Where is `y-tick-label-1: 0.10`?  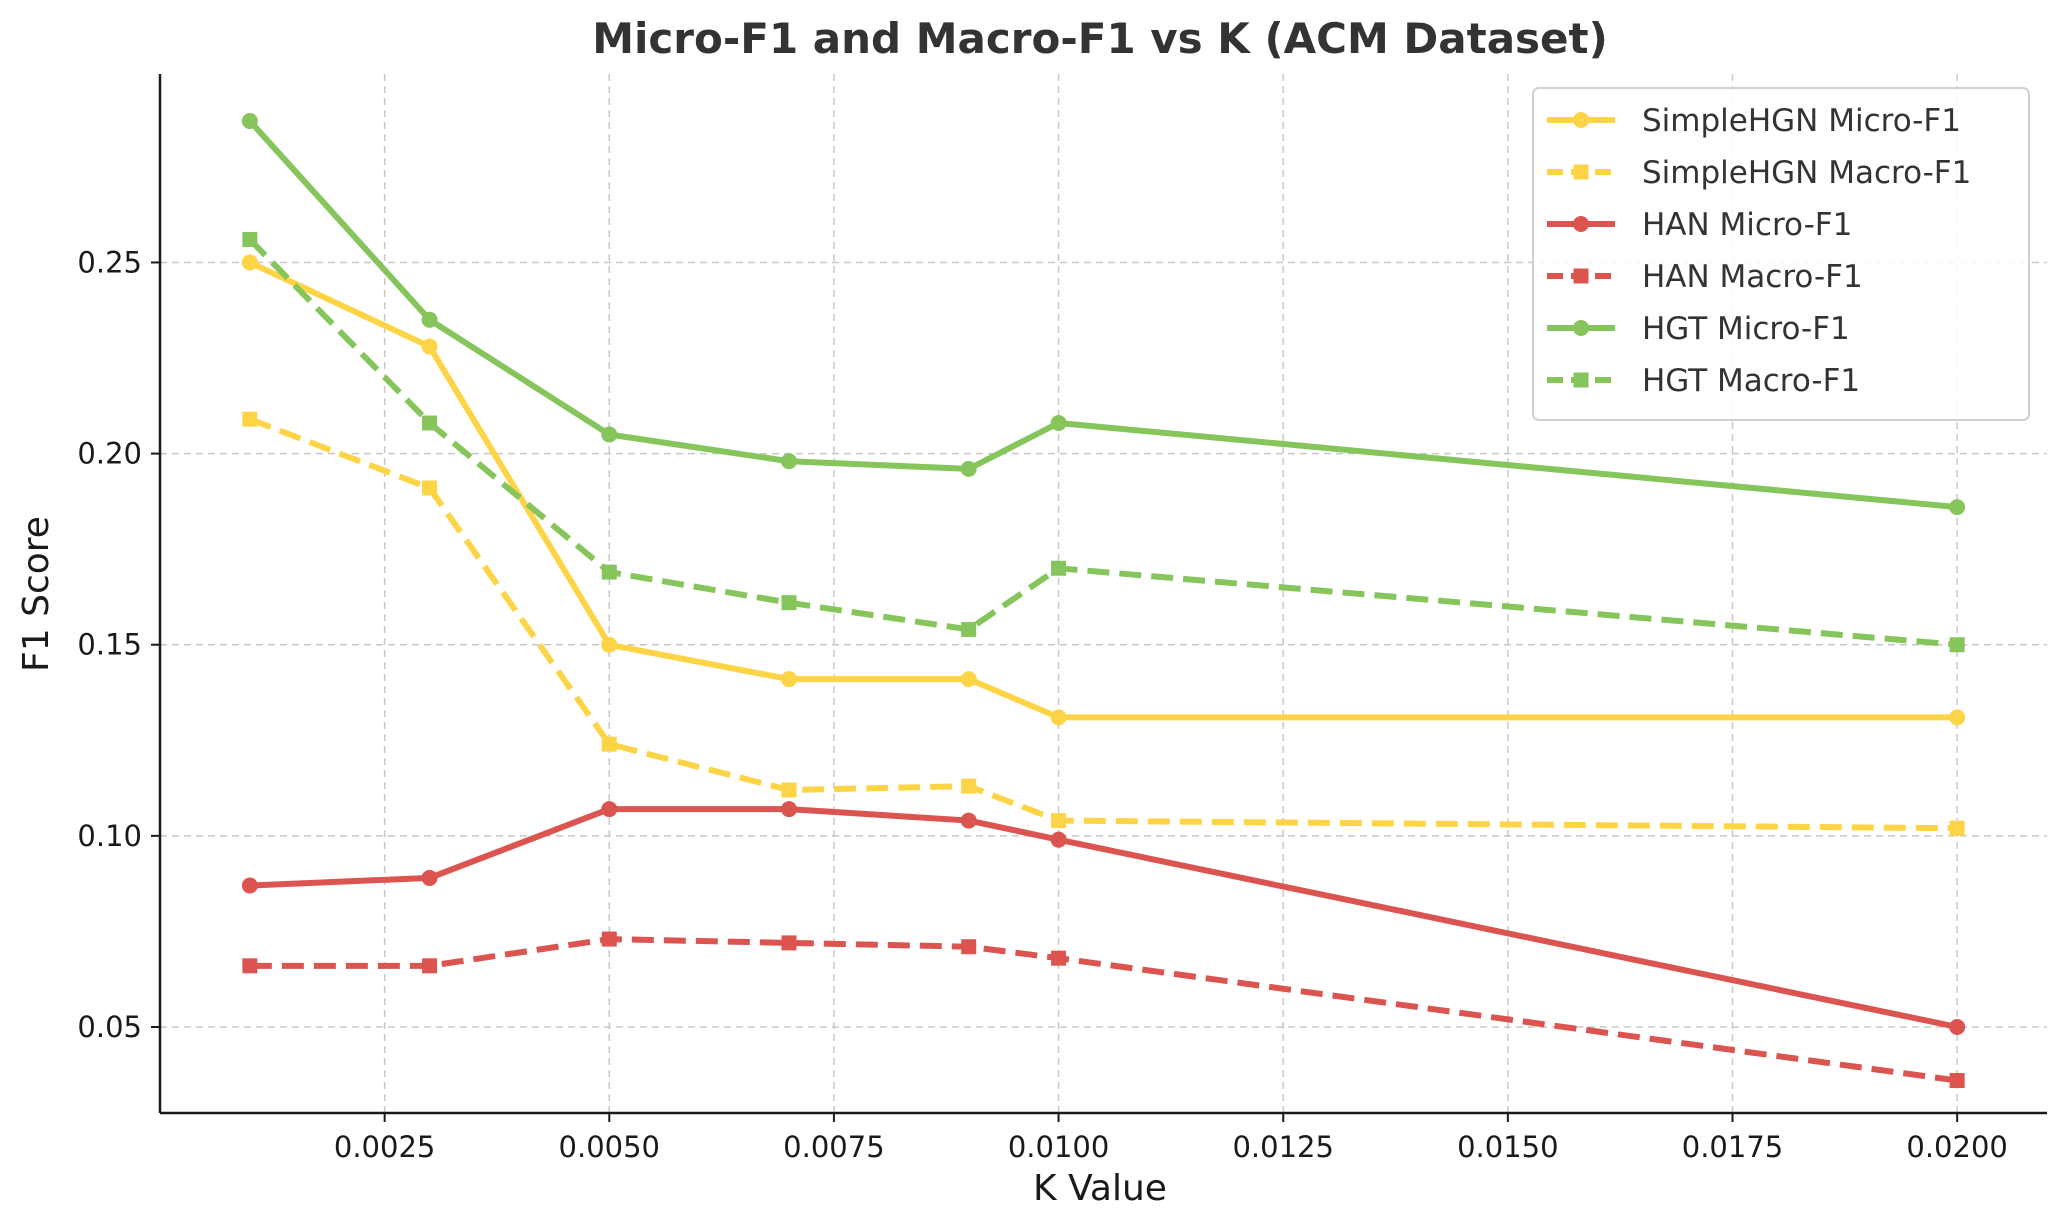
y-tick-label-1: 0.10 is located at coordinates (109, 836).